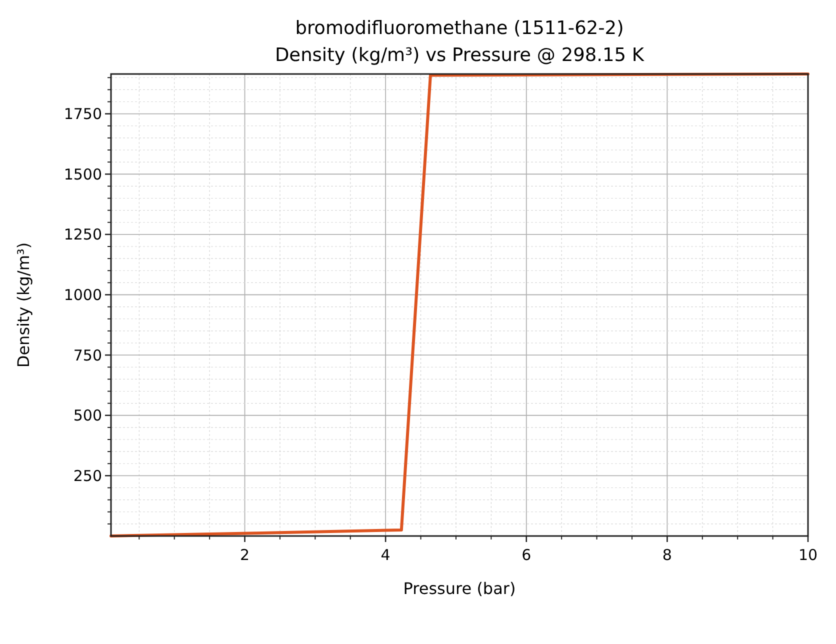 The image size is (836, 644). I want to click on y-tick-label: 500, so click(87, 415).